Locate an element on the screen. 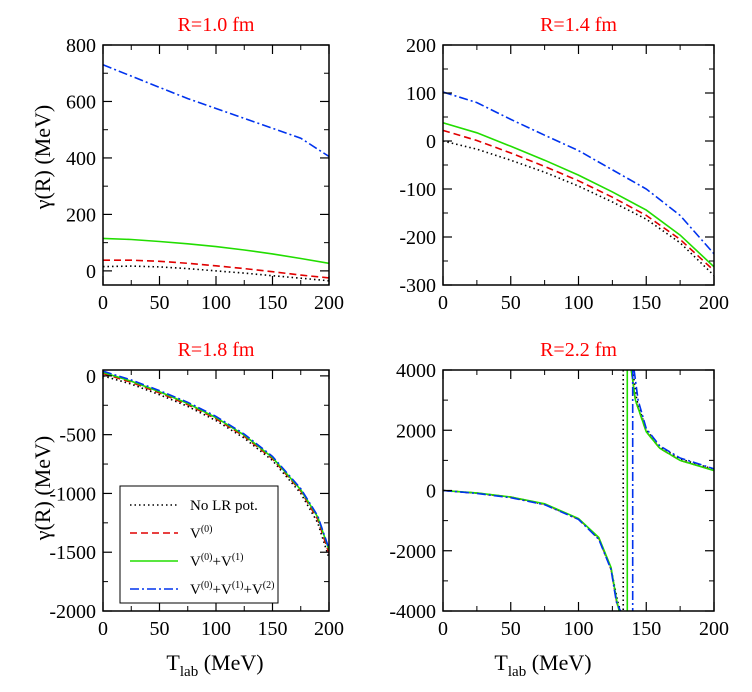 The height and width of the screenshot is (692, 752). y-tick-label: 800 is located at coordinates (81, 46).